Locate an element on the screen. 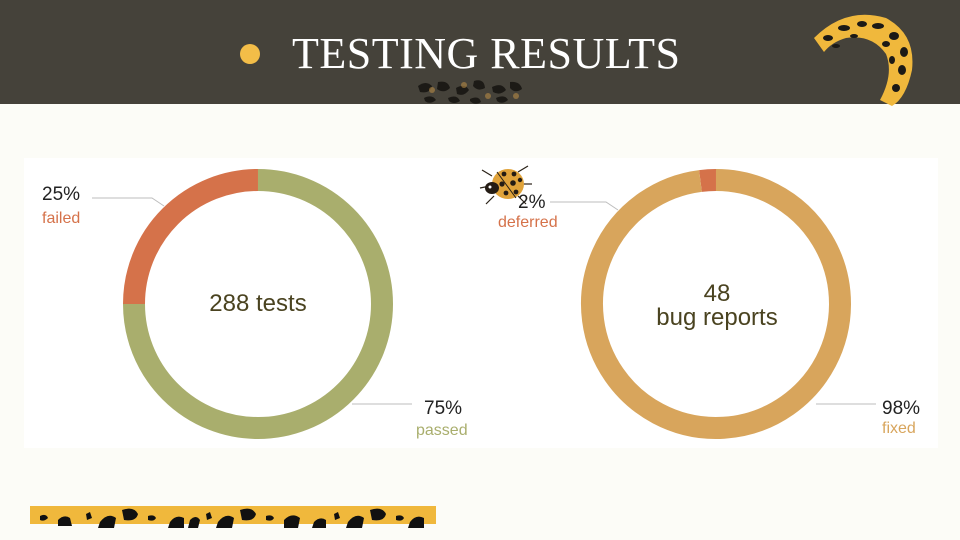 This screenshot has width=960, height=540. tests-center-label: 288 tests is located at coordinates (258, 303).